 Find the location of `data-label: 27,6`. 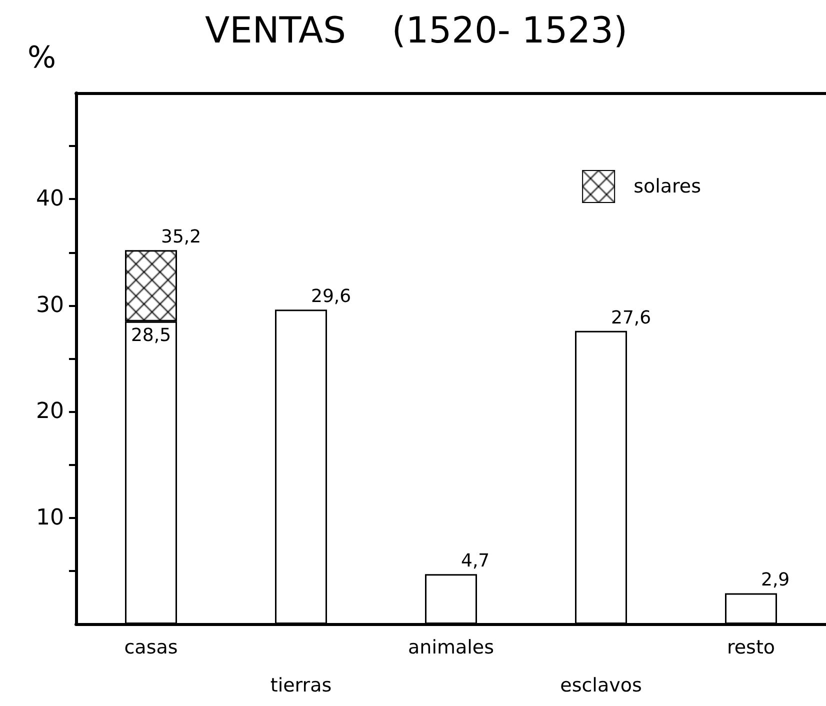

data-label: 27,6 is located at coordinates (631, 317).